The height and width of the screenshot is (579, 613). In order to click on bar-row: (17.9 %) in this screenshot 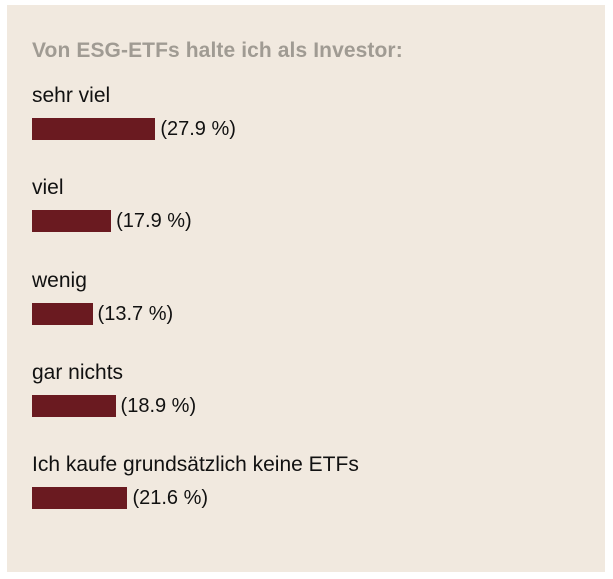, I will do `click(312, 222)`.